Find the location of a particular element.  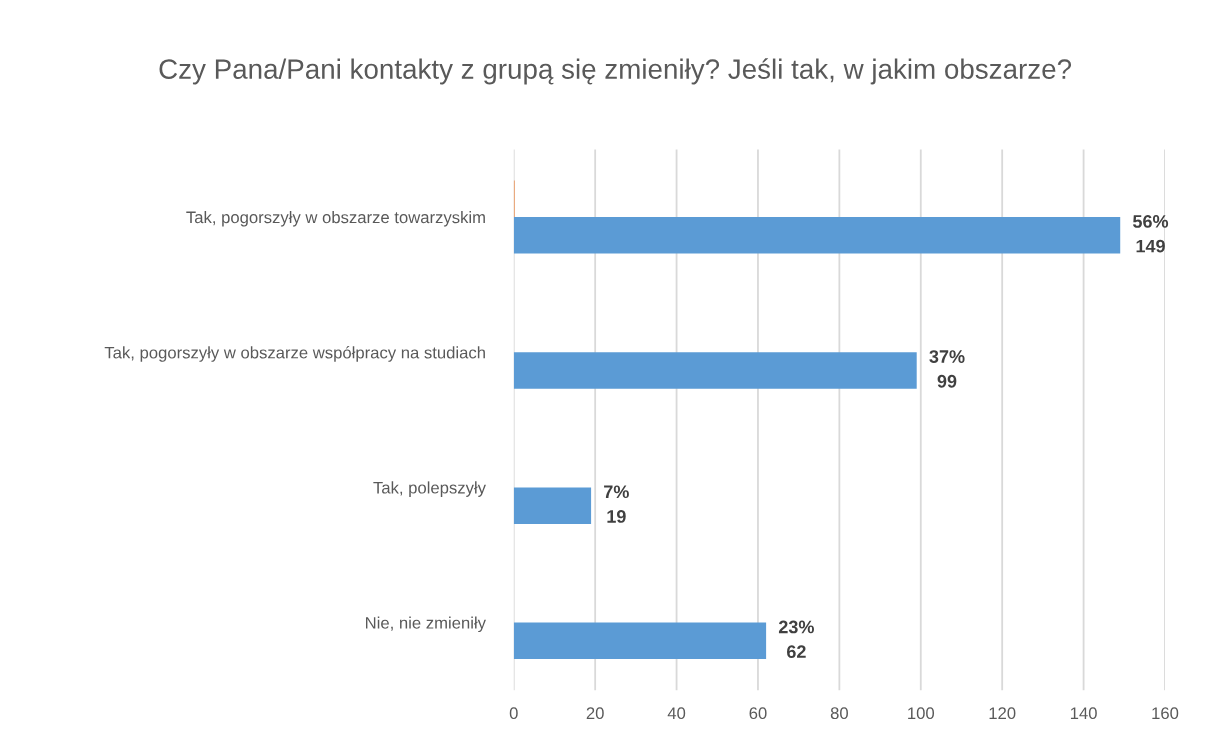

data-label: 37% 99 is located at coordinates (947, 369).